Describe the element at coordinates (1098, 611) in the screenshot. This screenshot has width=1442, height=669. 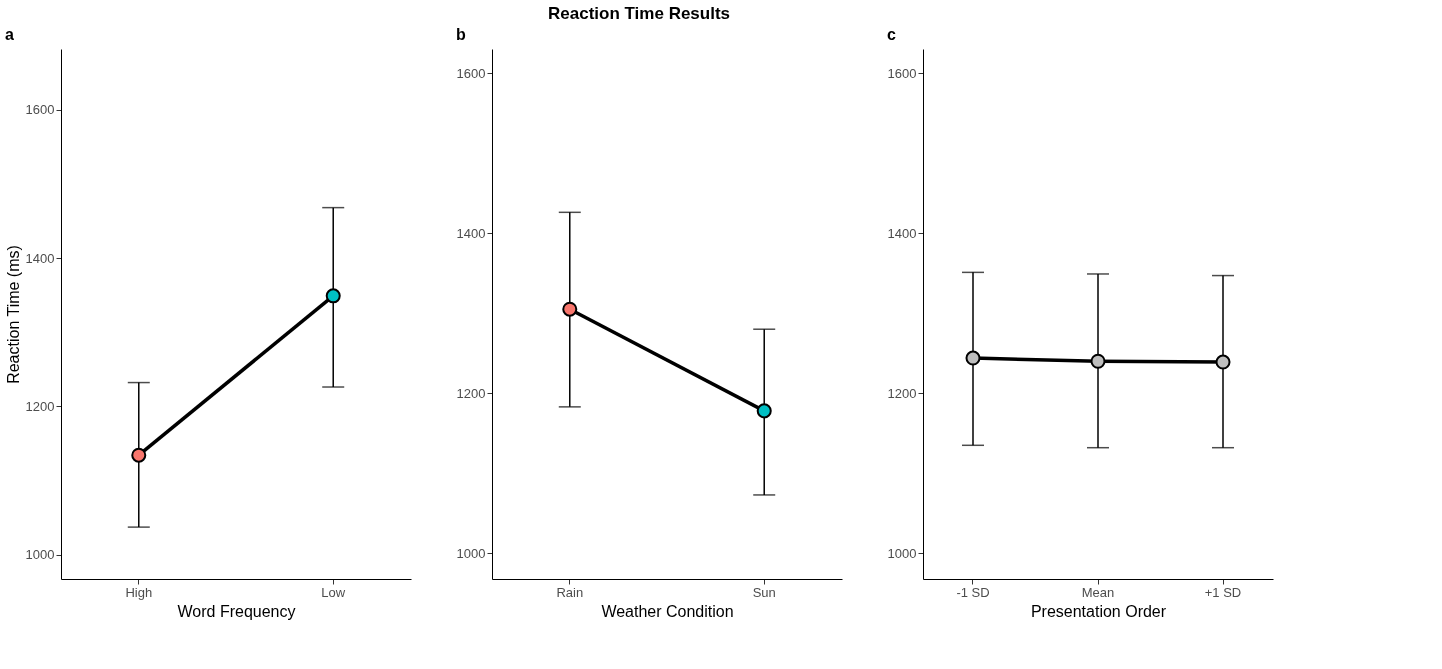
I see `x-axis-title: Presentation Order` at that location.